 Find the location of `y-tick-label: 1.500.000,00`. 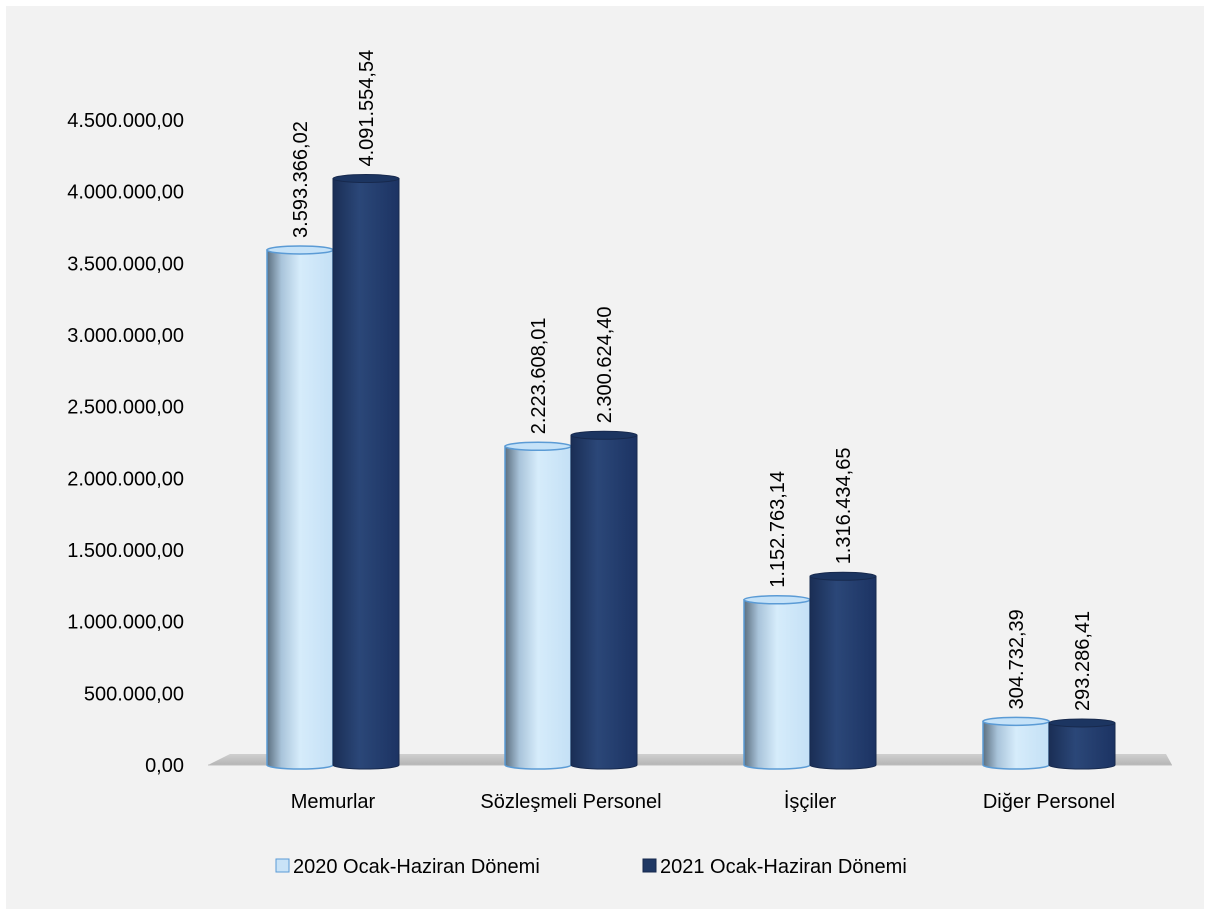

y-tick-label: 1.500.000,00 is located at coordinates (125, 551).